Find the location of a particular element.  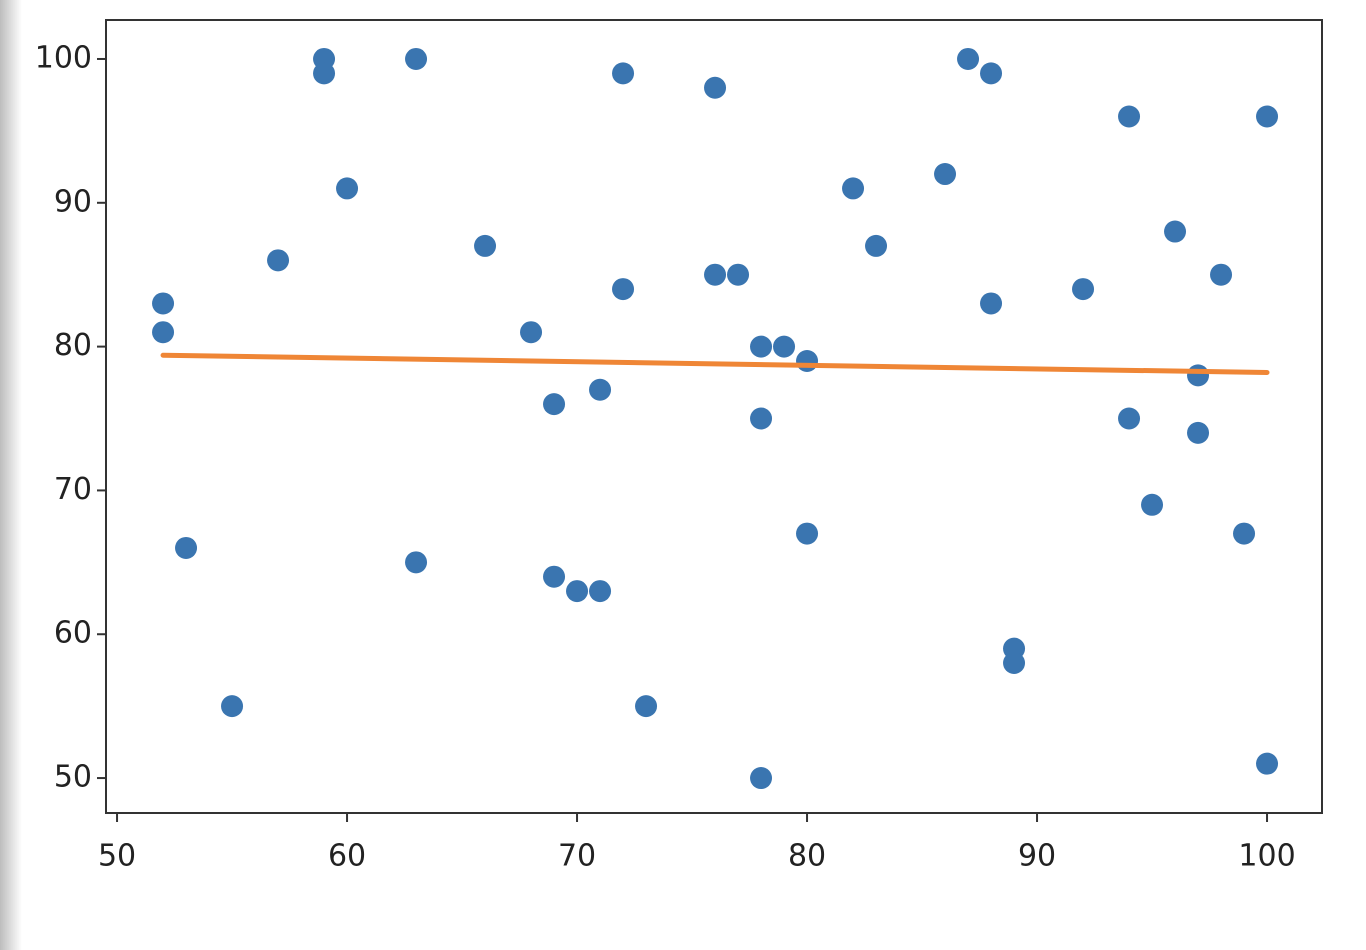

x-tick-label: 60 is located at coordinates (347, 856).